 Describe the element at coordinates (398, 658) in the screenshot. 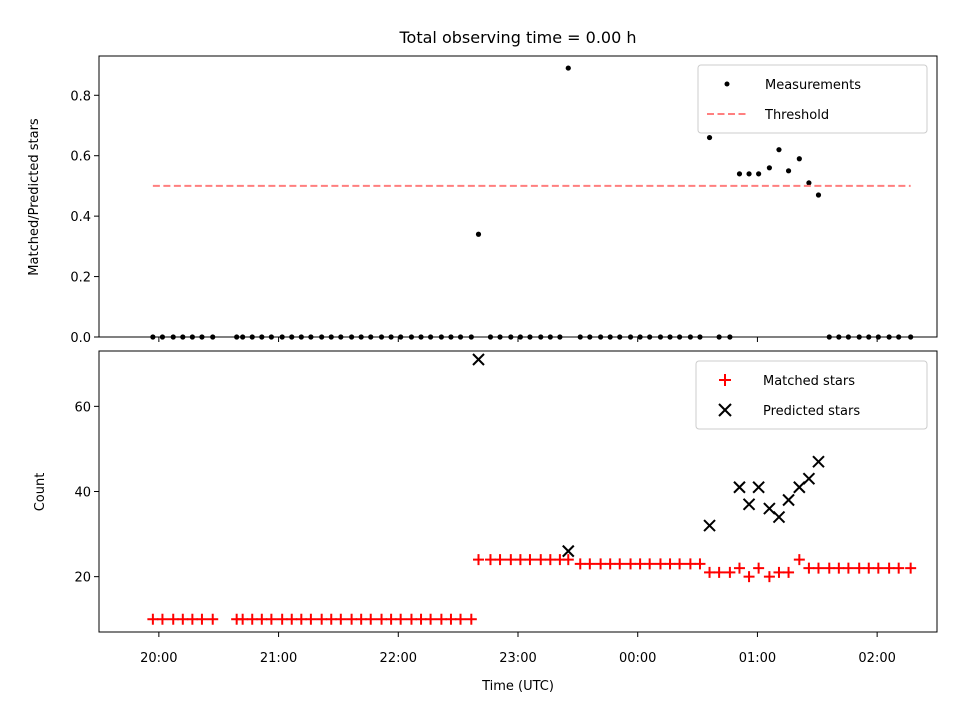

I see `x-tick-label: 22:00` at that location.